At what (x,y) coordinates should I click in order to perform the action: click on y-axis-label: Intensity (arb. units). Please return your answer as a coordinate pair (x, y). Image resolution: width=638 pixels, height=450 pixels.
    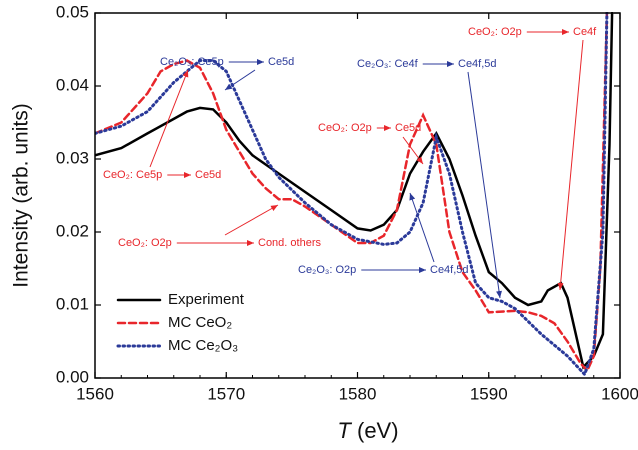
    Looking at the image, I should click on (21, 195).